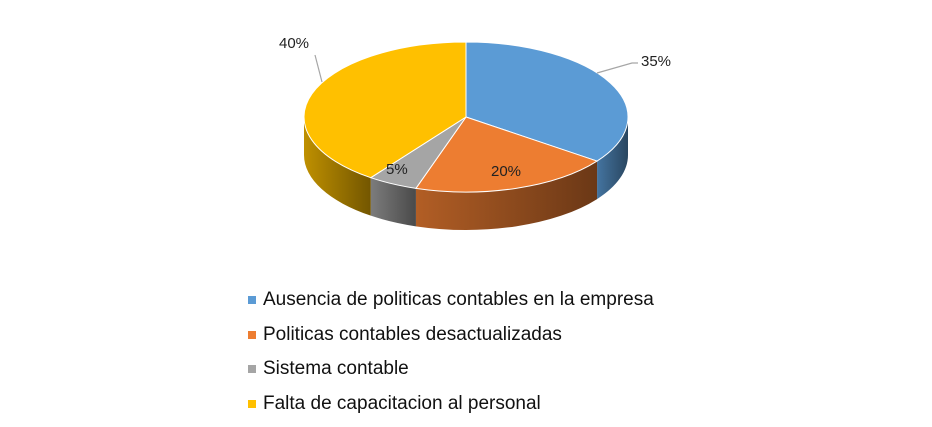  Describe the element at coordinates (336, 369) in the screenshot. I see `legend-label: Sistema contable` at that location.